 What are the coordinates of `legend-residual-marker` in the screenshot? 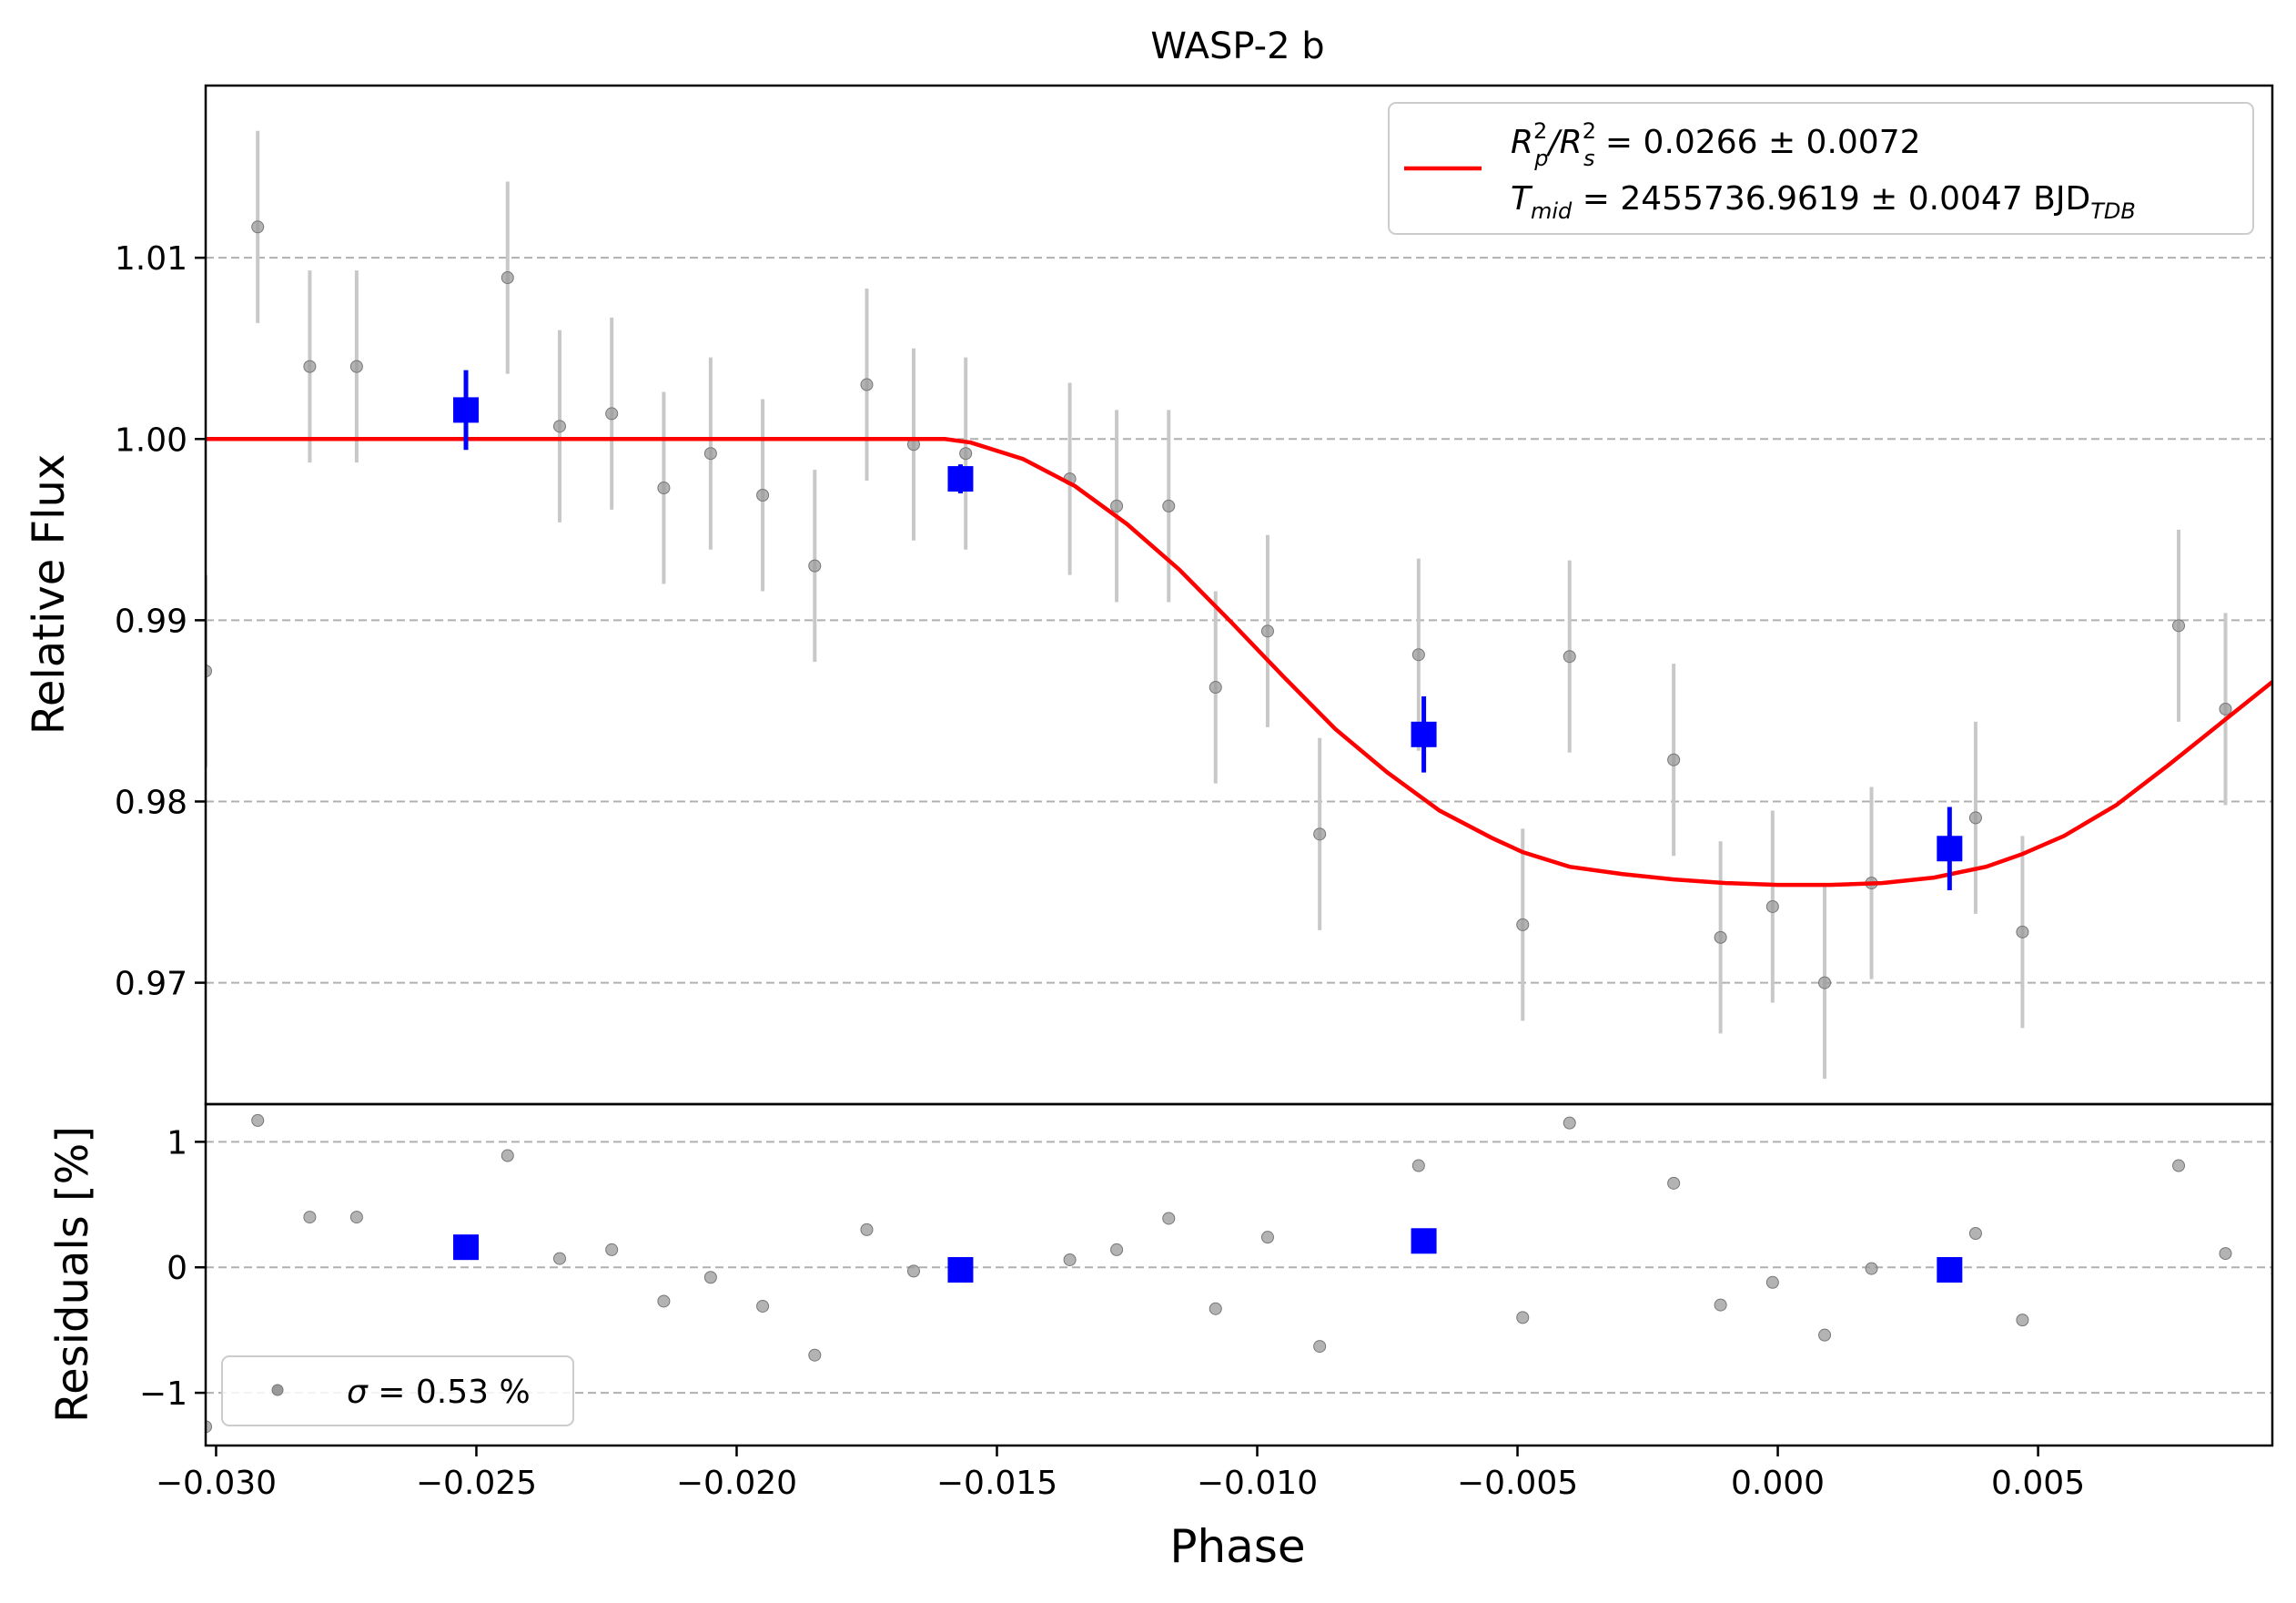 It's located at (278, 1390).